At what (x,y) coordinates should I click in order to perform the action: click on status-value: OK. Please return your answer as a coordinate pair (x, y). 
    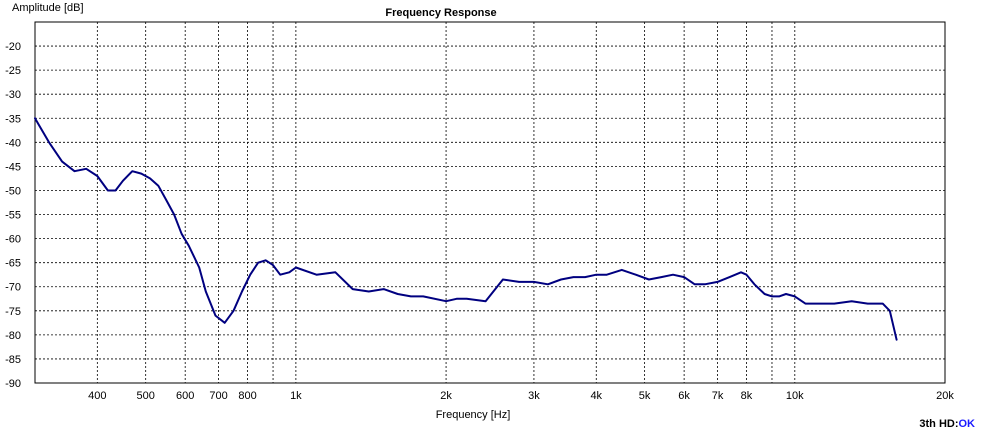
    Looking at the image, I should click on (967, 424).